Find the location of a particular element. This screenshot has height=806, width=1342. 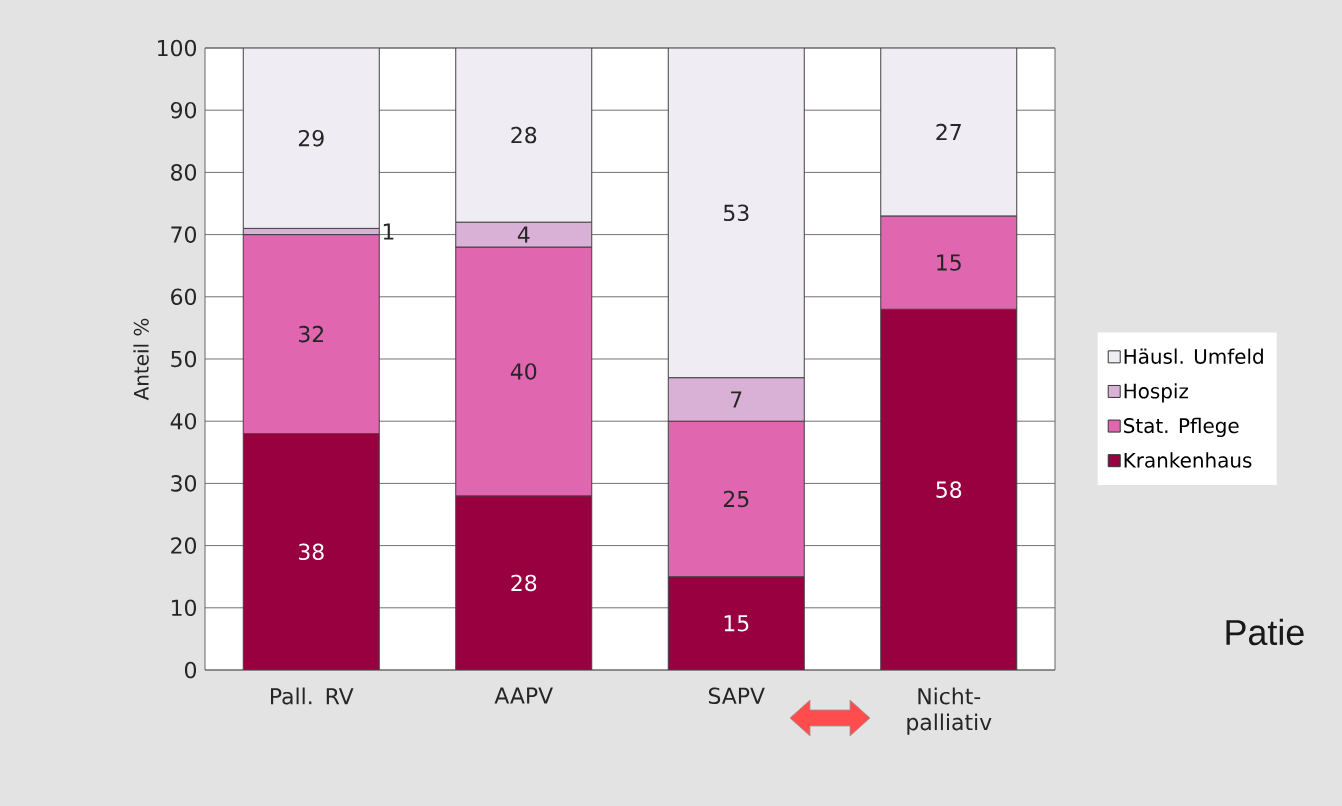

data-label: 38 is located at coordinates (311, 552).